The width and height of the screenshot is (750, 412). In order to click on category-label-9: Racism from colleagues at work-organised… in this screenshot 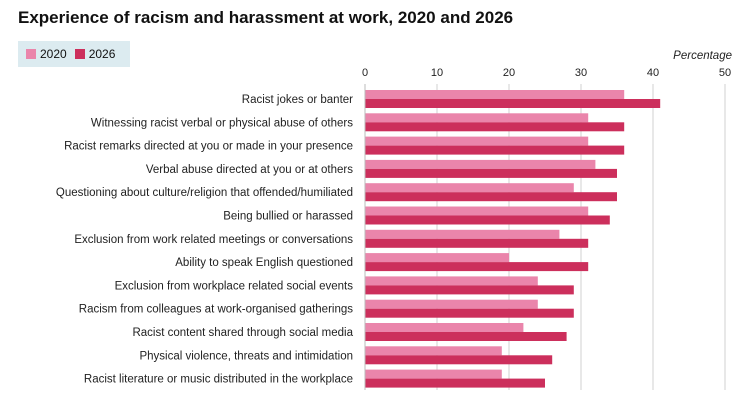, I will do `click(216, 310)`.